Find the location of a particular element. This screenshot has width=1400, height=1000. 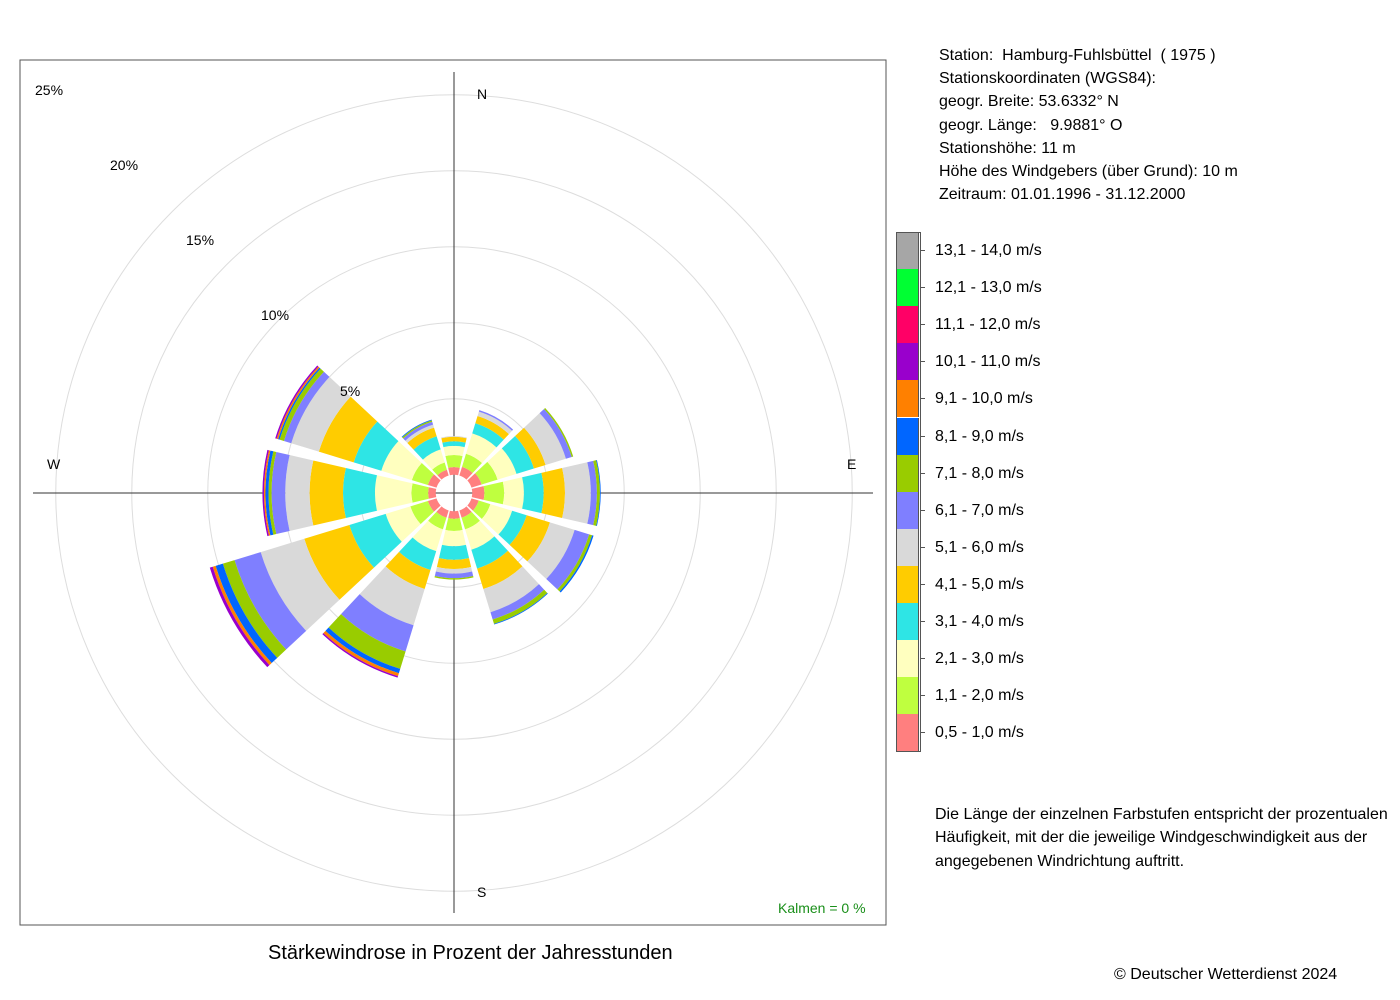

station-info-line: Zeitraum: 01.01.1996 - 31.12.2000 is located at coordinates (1062, 195).